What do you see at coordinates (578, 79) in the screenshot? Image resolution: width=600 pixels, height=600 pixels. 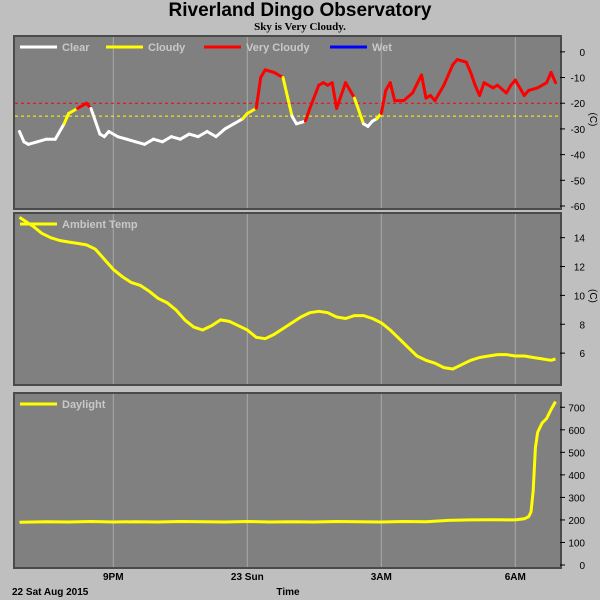 I see `y-tick-label-sky: -10` at bounding box center [578, 79].